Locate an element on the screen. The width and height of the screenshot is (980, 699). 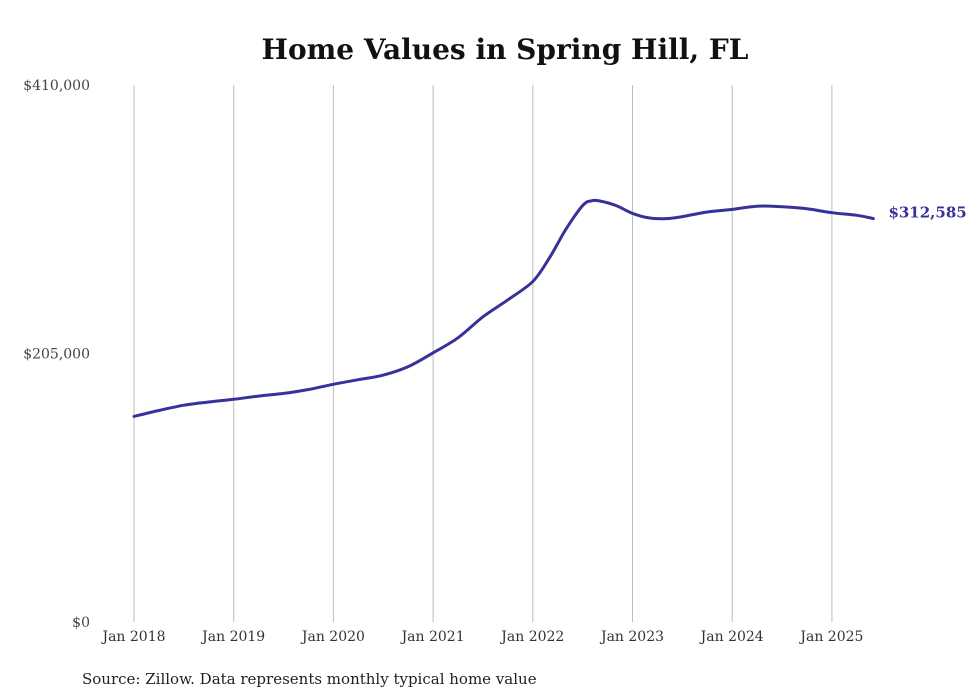
y-axis: $0 $205,000 $410,000 is located at coordinates (56, 354).